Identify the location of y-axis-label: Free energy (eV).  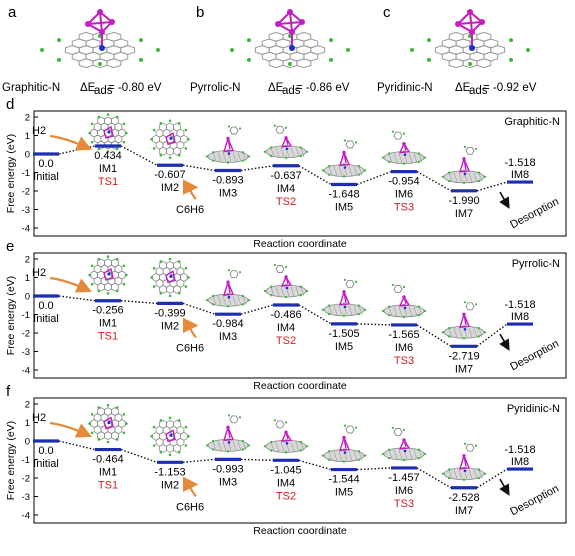
(11, 460).